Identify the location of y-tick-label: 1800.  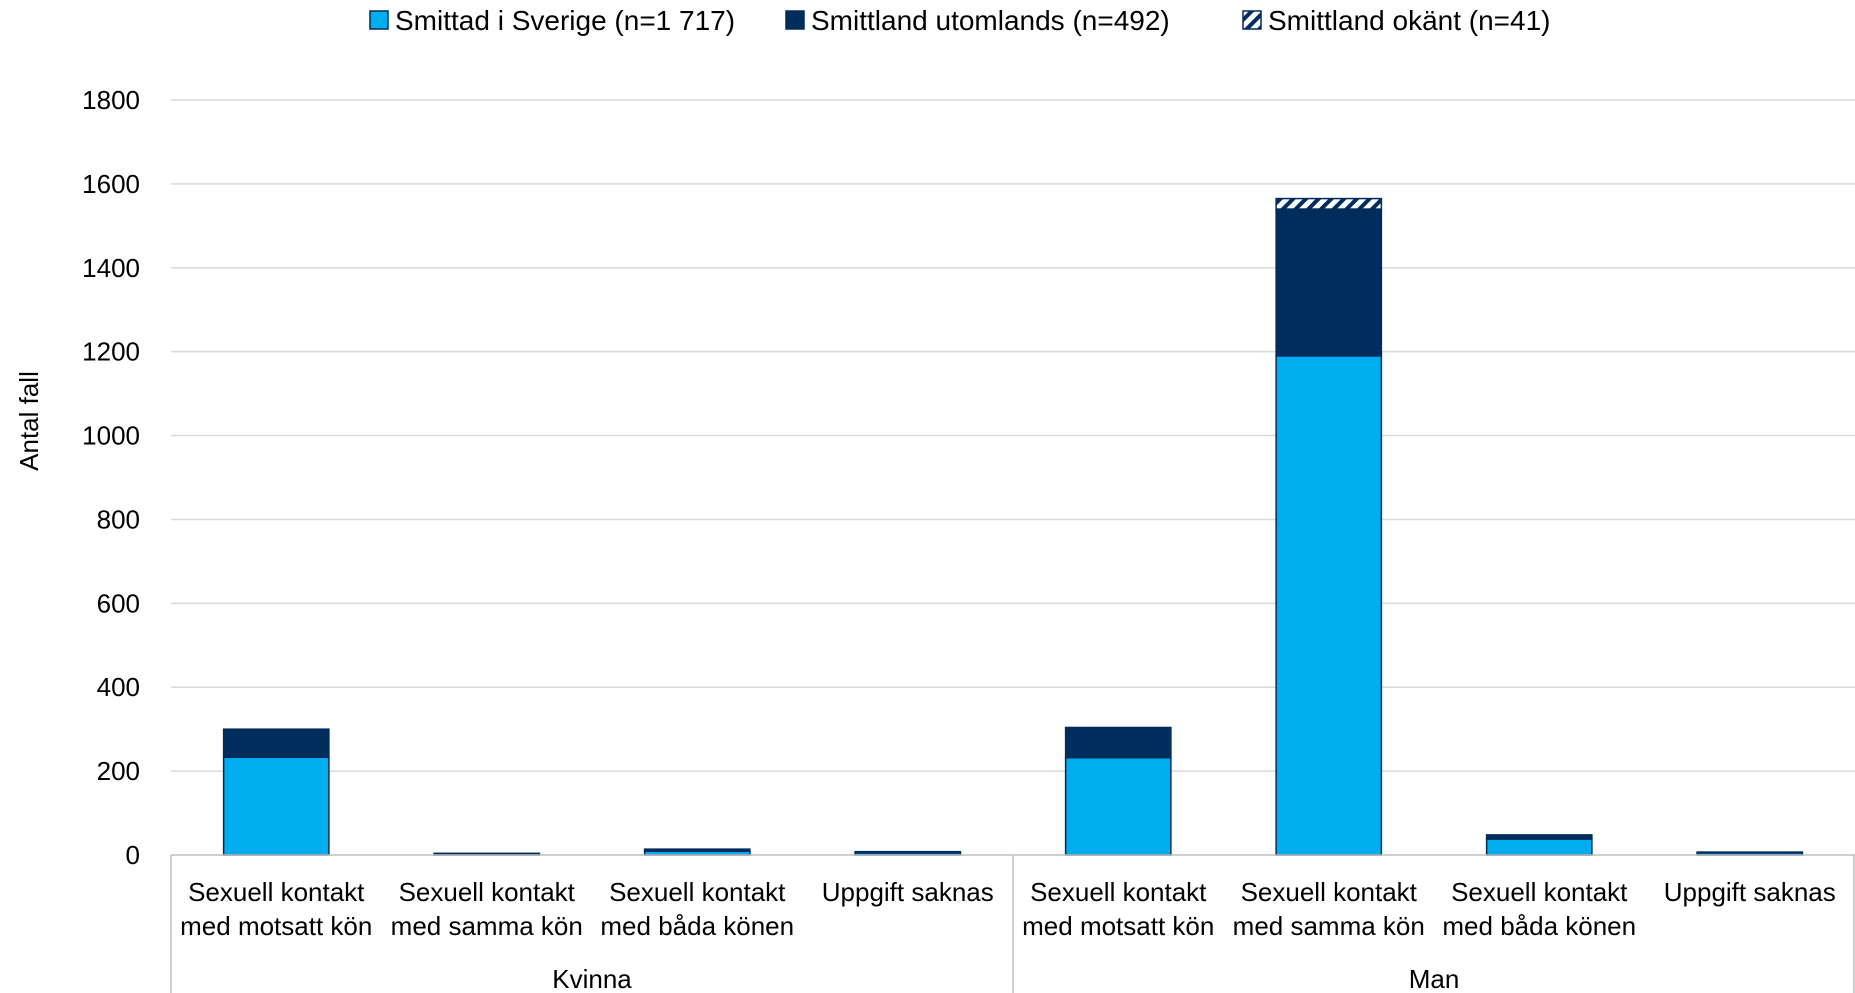
(111, 100).